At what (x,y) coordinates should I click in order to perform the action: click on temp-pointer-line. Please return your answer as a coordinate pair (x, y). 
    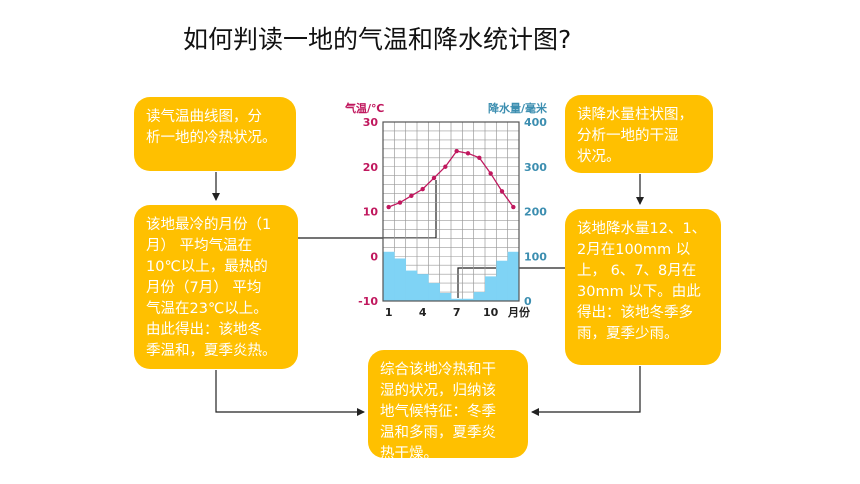
    Looking at the image, I should click on (367, 209).